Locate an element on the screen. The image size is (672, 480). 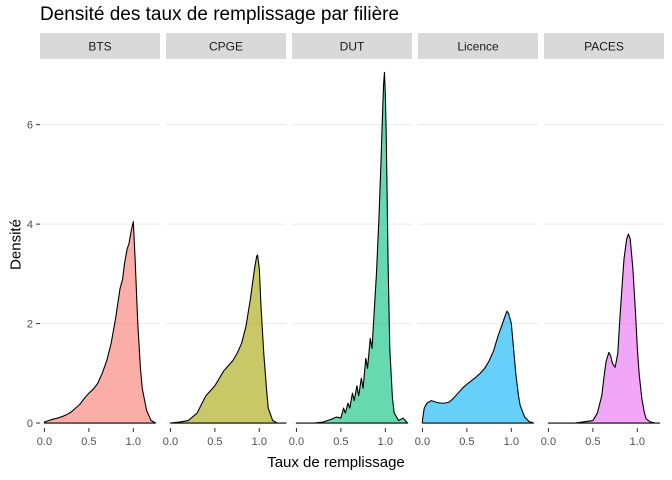
y-axis-label: Densité is located at coordinates (16, 244).